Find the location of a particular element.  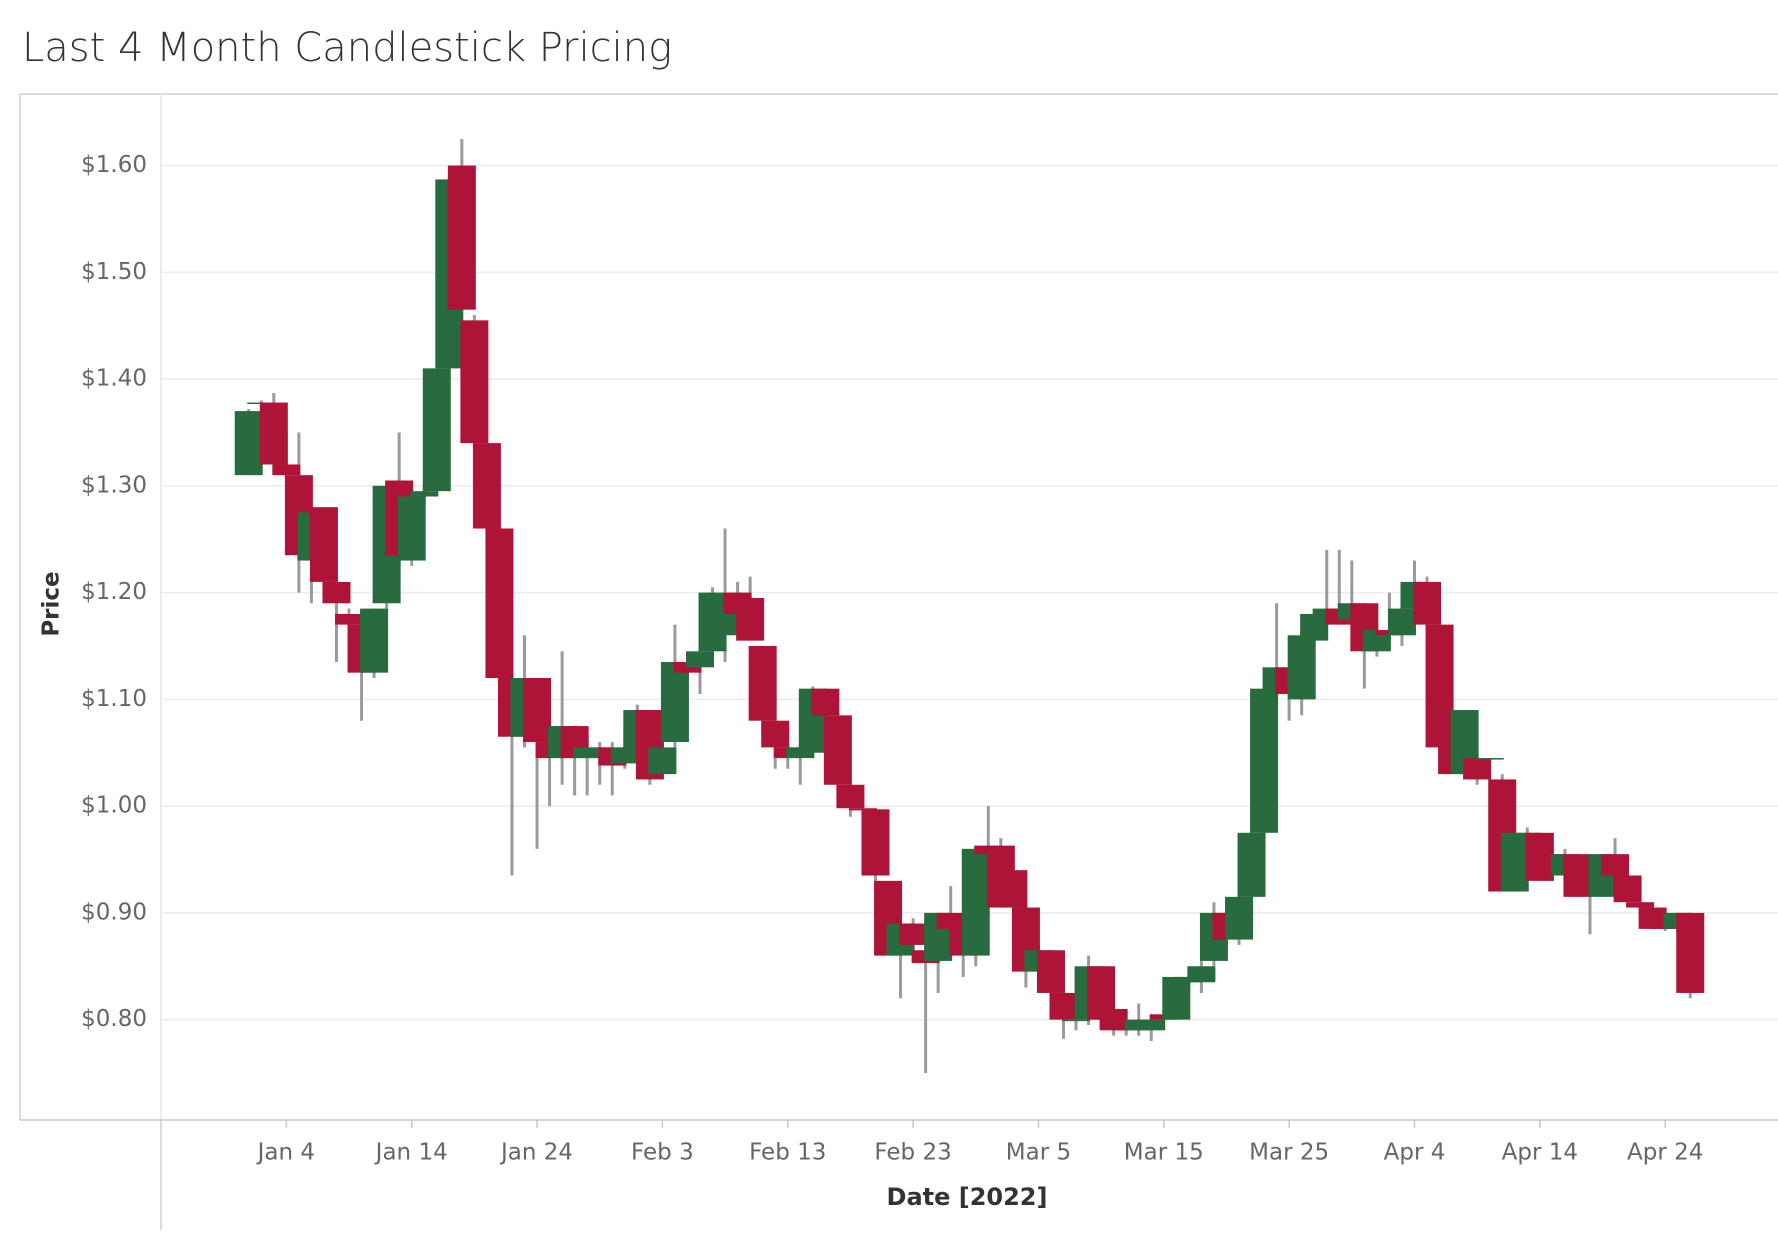

x-tick-label: Apr 14 is located at coordinates (1540, 1153).